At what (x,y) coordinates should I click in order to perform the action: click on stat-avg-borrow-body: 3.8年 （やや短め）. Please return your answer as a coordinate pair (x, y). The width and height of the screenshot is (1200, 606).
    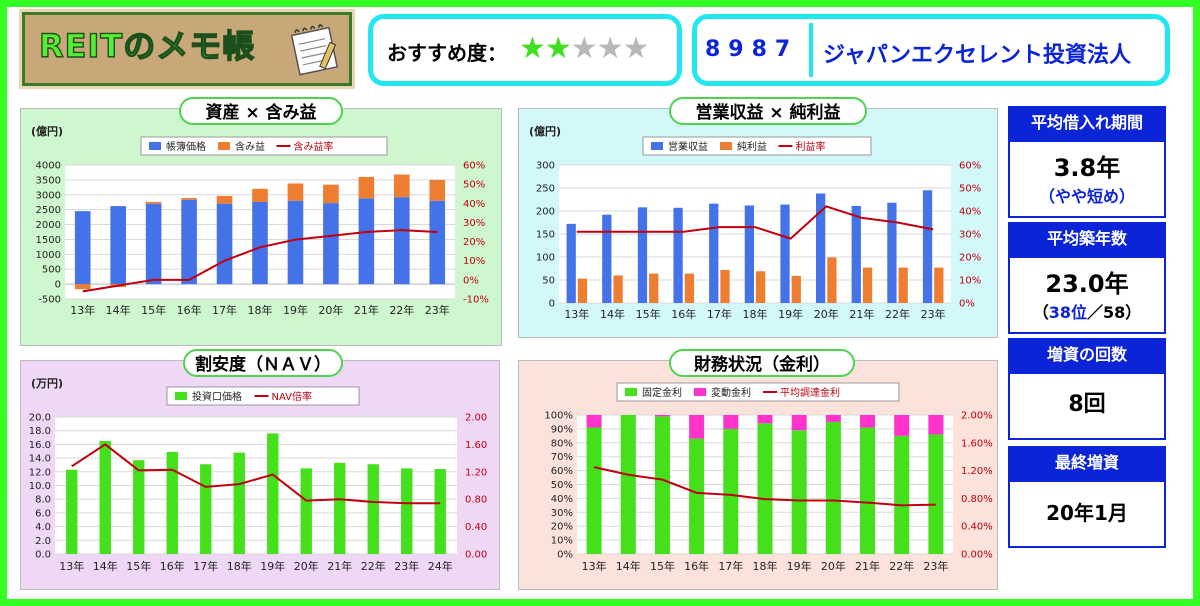
    Looking at the image, I should click on (1087, 179).